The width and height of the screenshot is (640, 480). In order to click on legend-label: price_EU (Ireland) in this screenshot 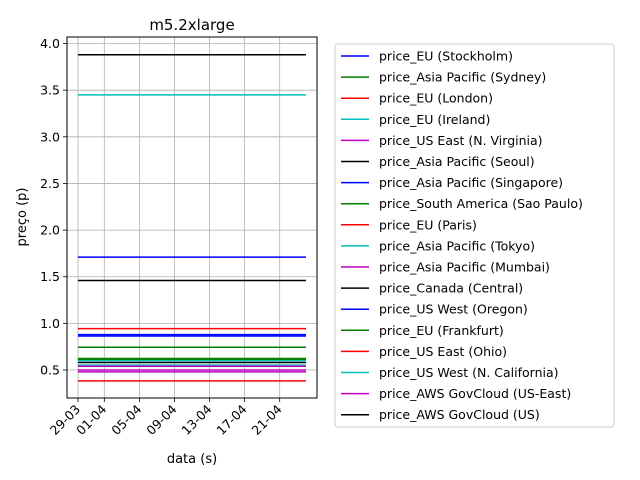, I will do `click(434, 119)`.